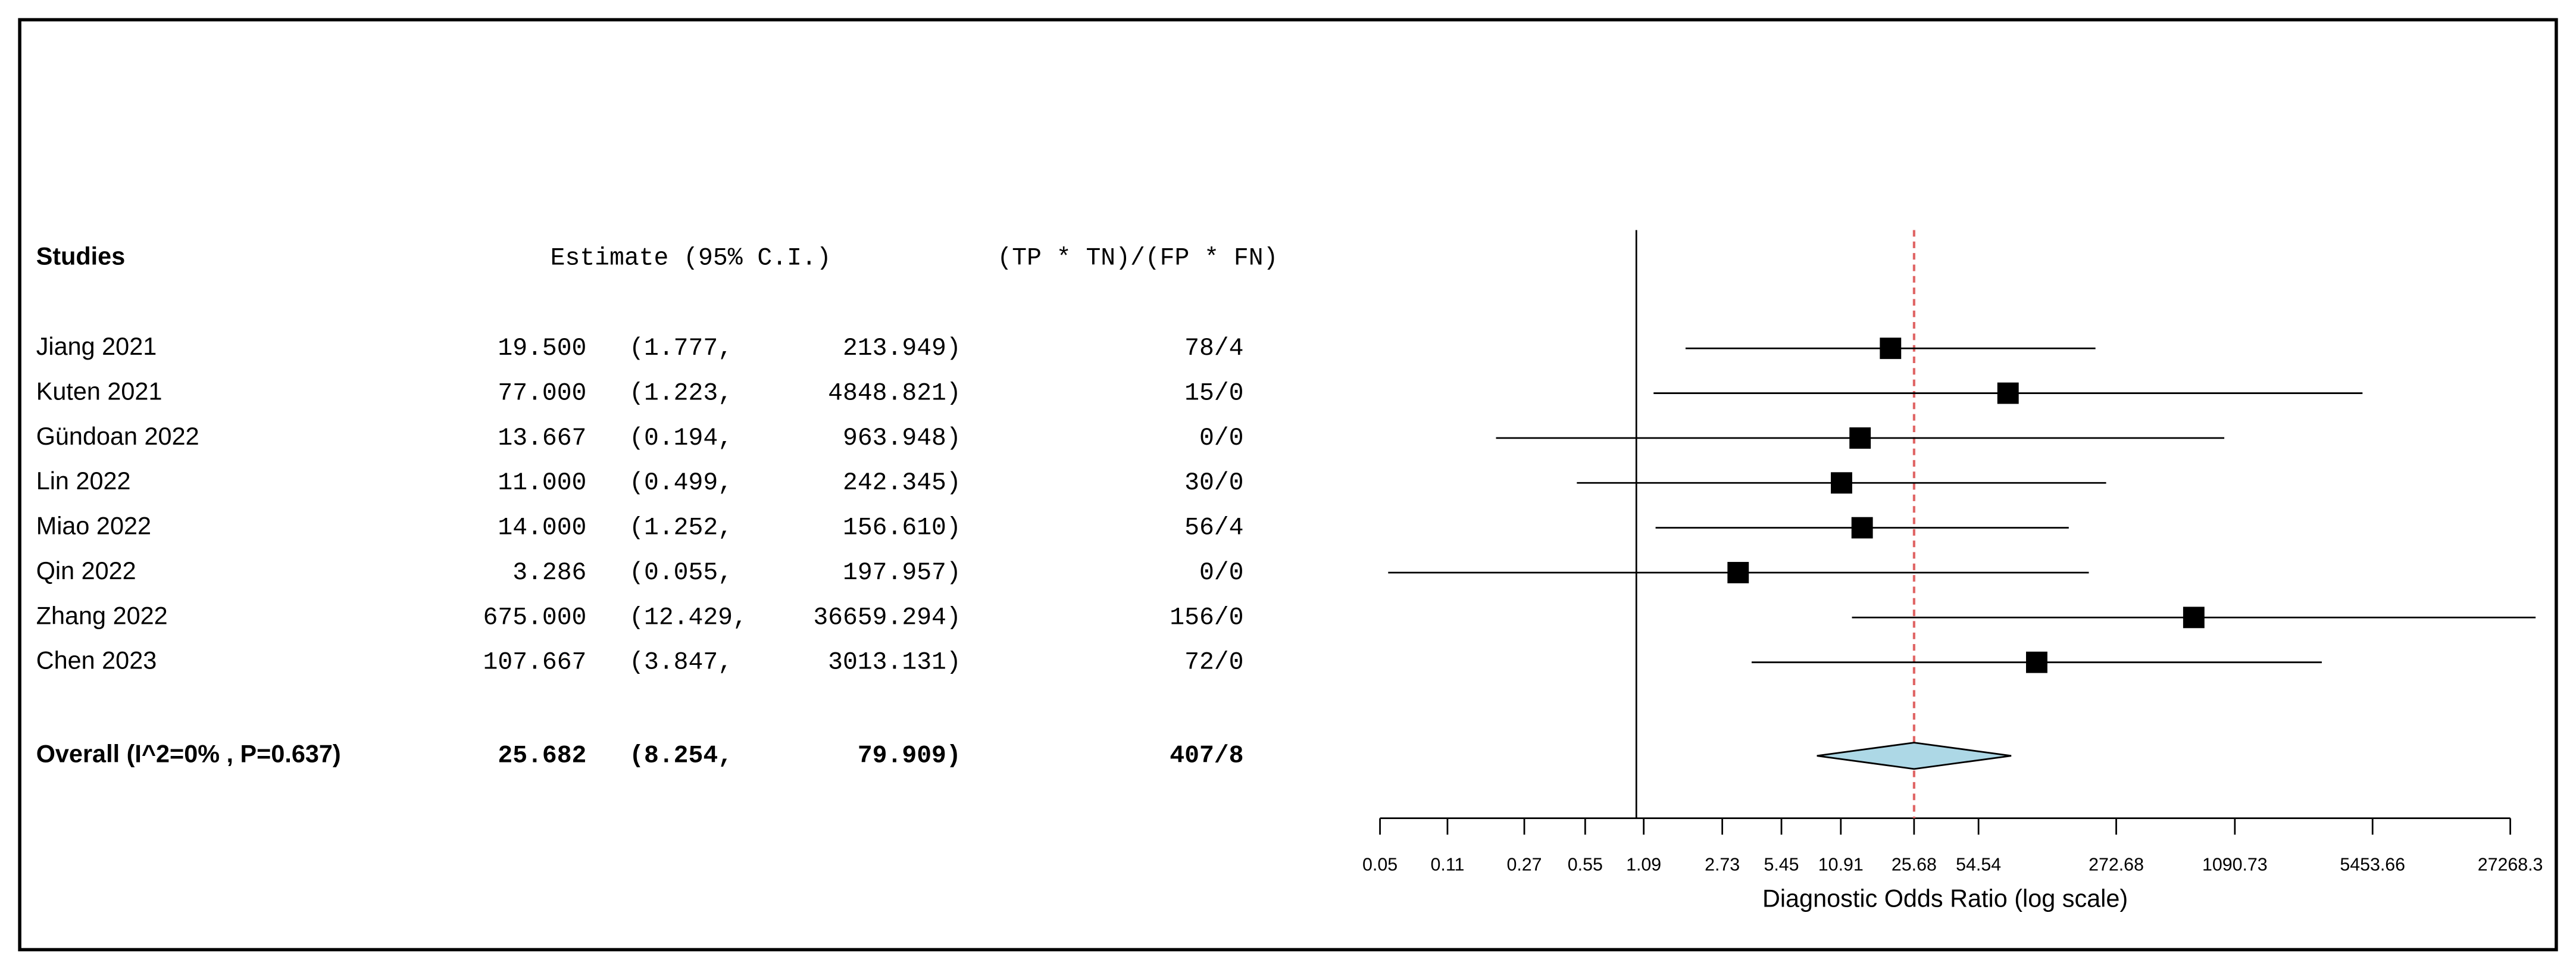 The image size is (2576, 975). I want to click on x-tick-label: 0.11, so click(1448, 865).